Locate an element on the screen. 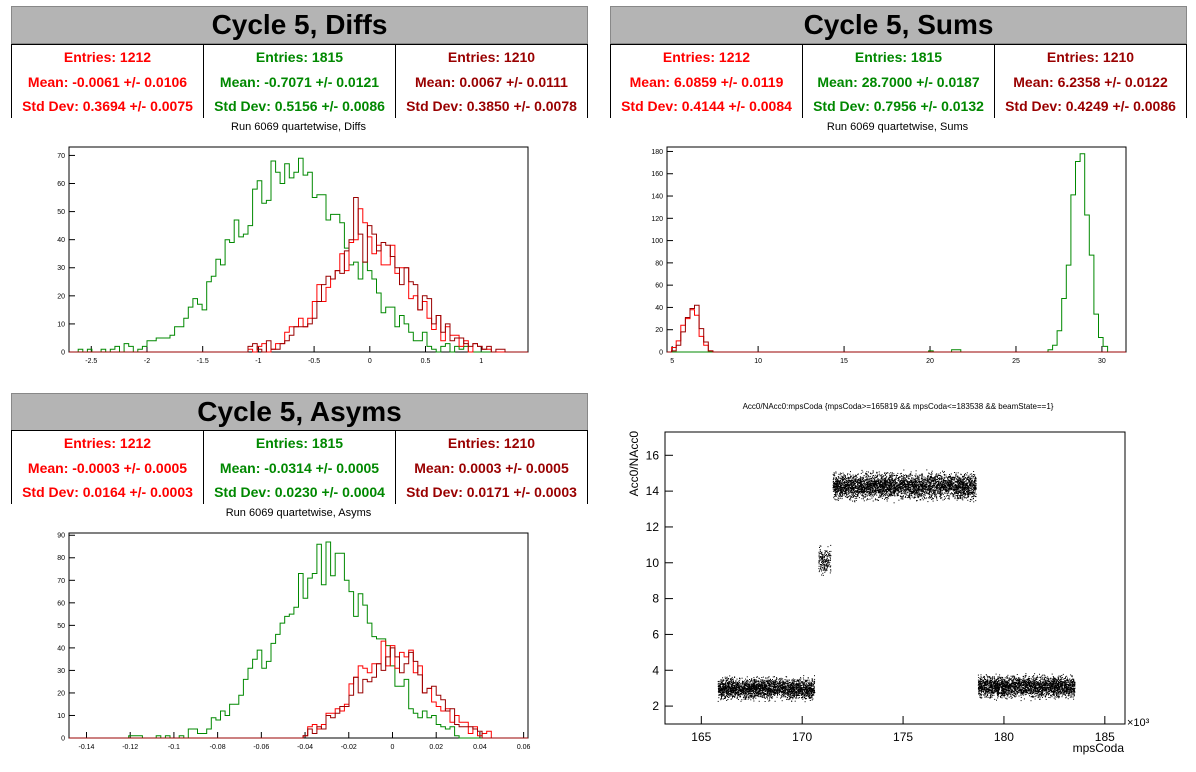 This screenshot has height=772, width=1196. y-tick-label: 160 is located at coordinates (657, 174).